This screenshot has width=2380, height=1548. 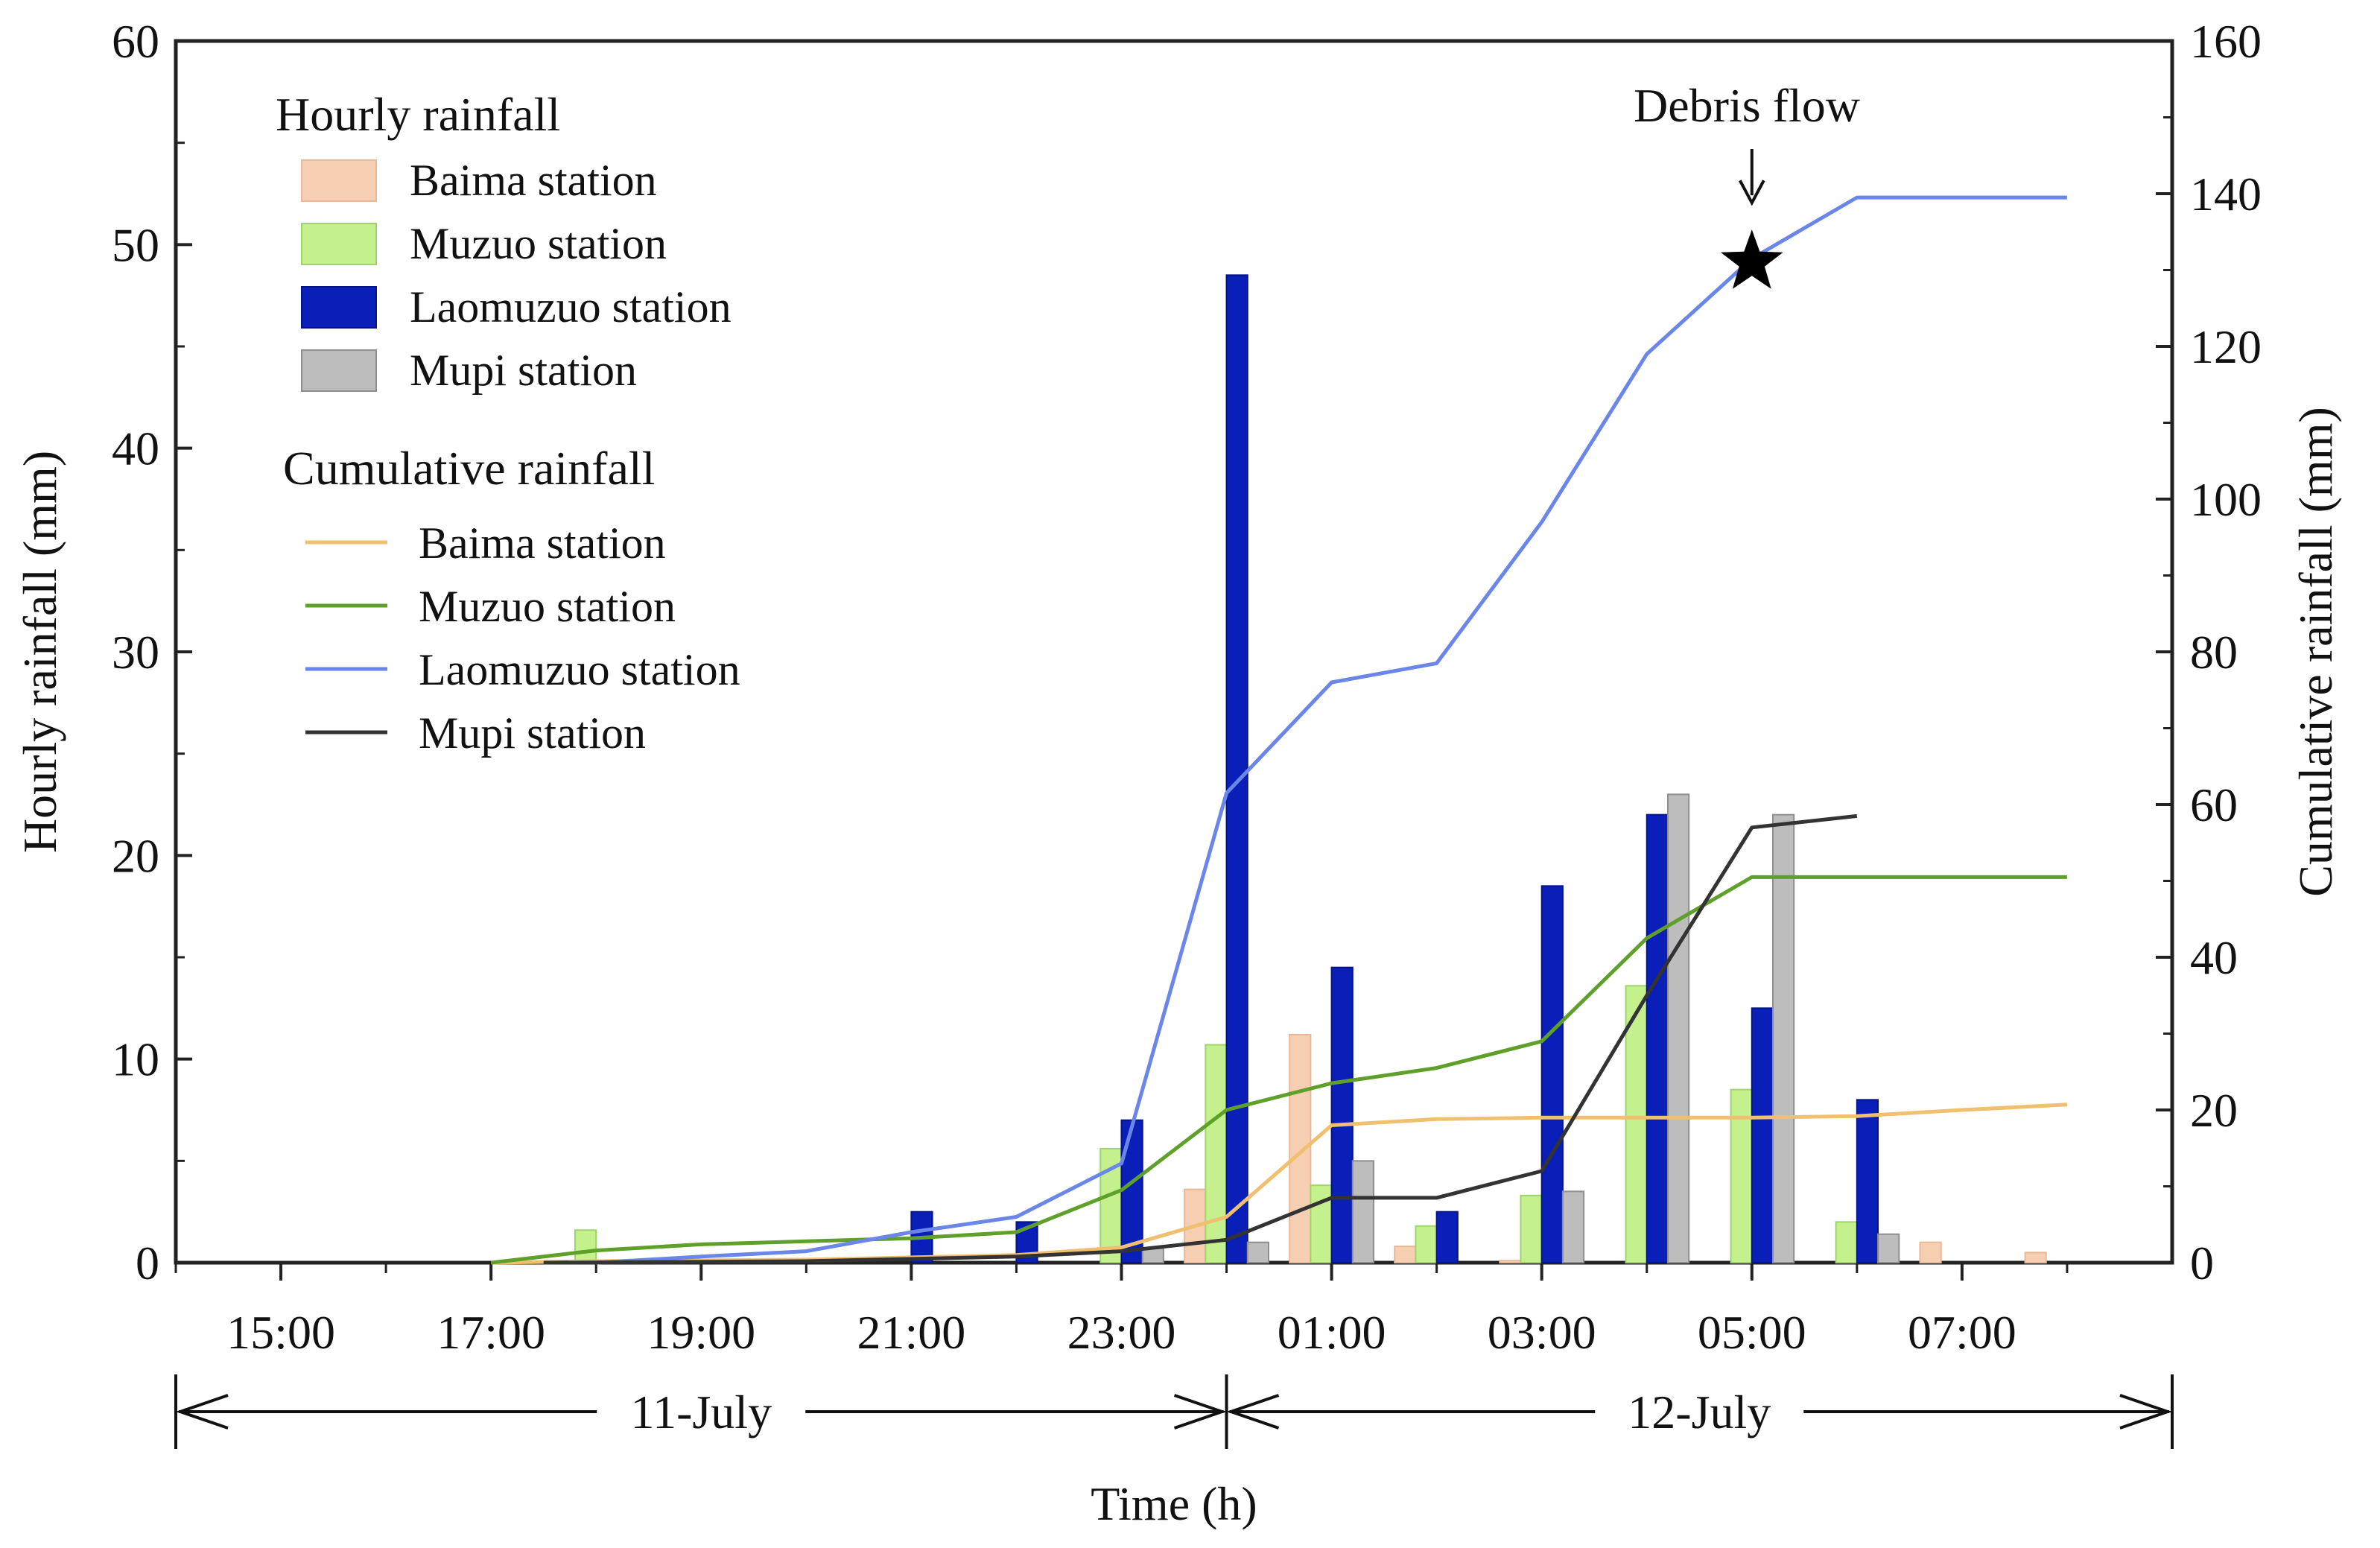 I want to click on x-tick-label: 17:00, so click(x=491, y=1333).